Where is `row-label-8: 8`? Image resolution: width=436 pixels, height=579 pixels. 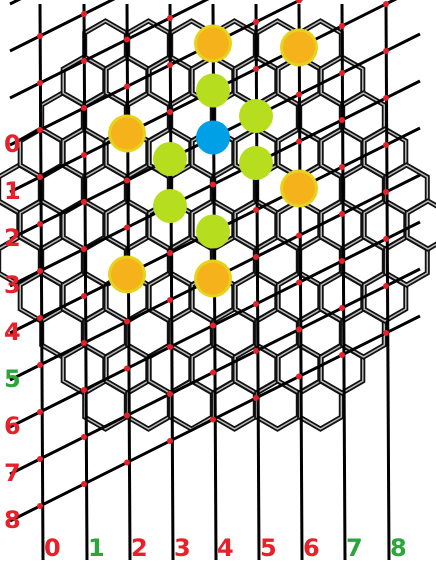
row-label-8: 8 is located at coordinates (12, 520).